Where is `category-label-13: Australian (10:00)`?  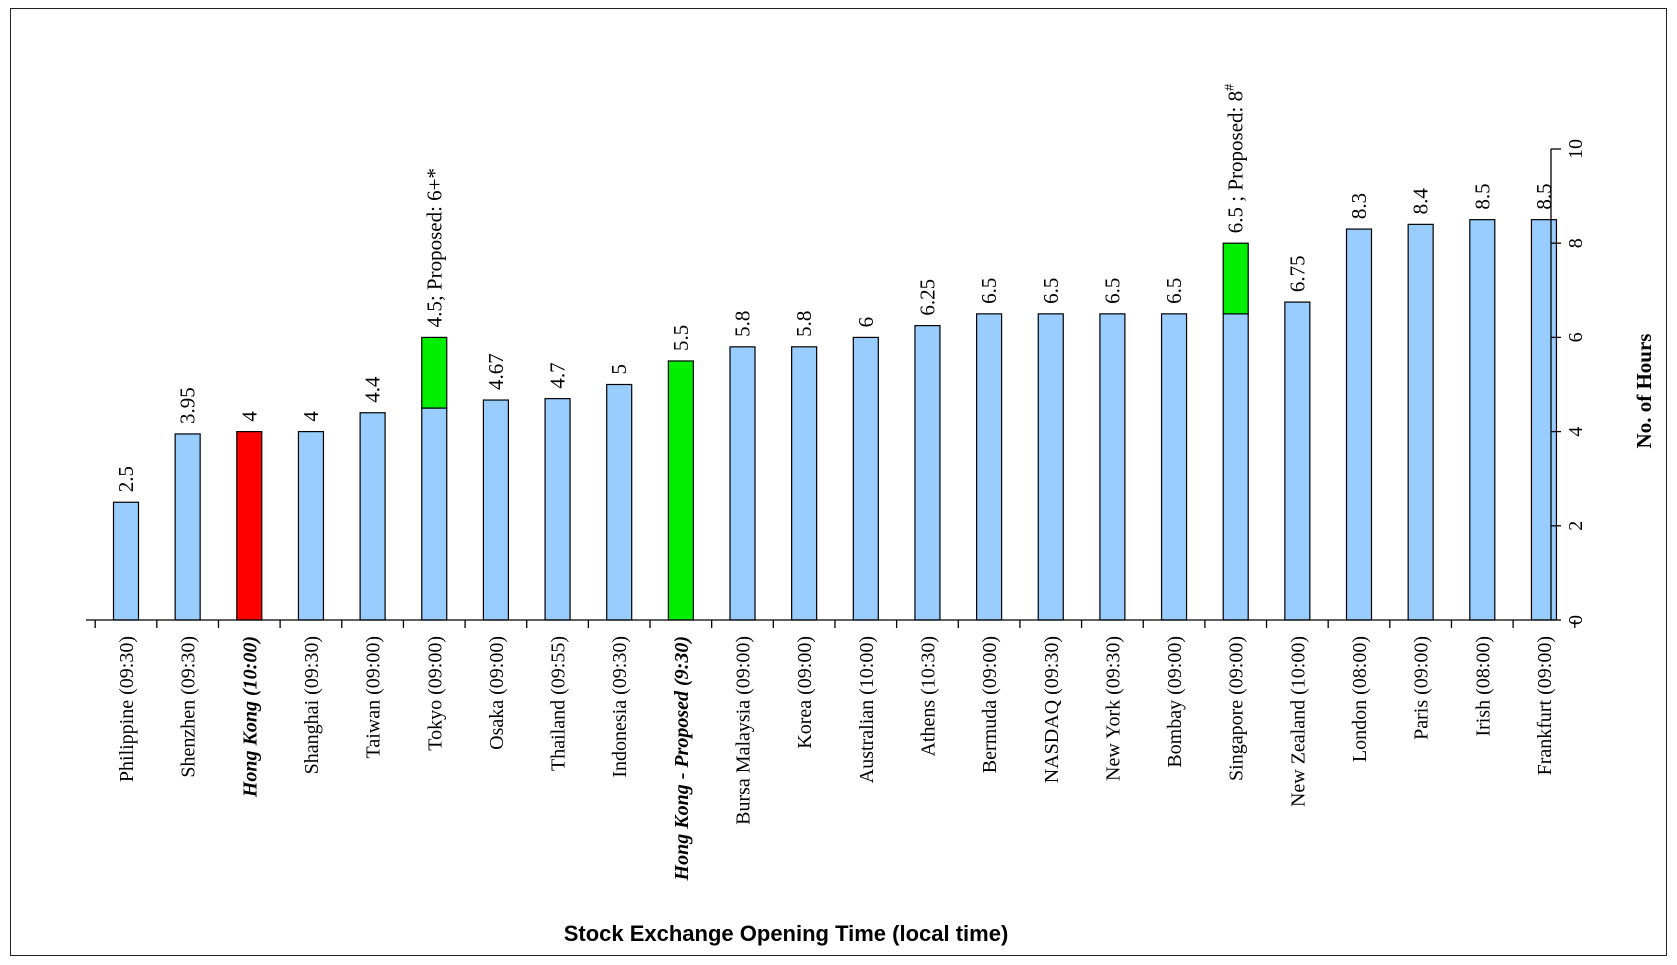 category-label-13: Australian (10:00) is located at coordinates (867, 709).